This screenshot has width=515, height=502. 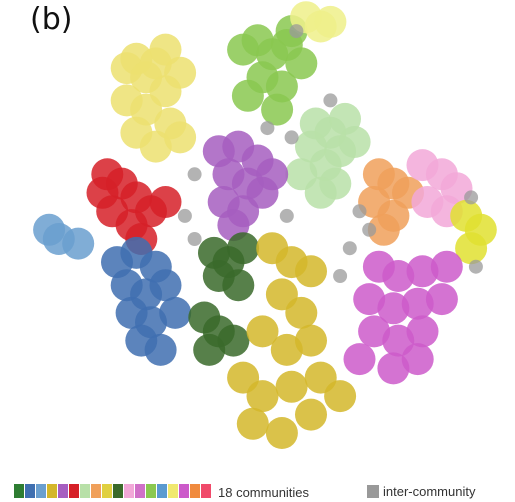 What do you see at coordinates (264, 492) in the screenshot?
I see `legend-communities-label: 18 communities` at bounding box center [264, 492].